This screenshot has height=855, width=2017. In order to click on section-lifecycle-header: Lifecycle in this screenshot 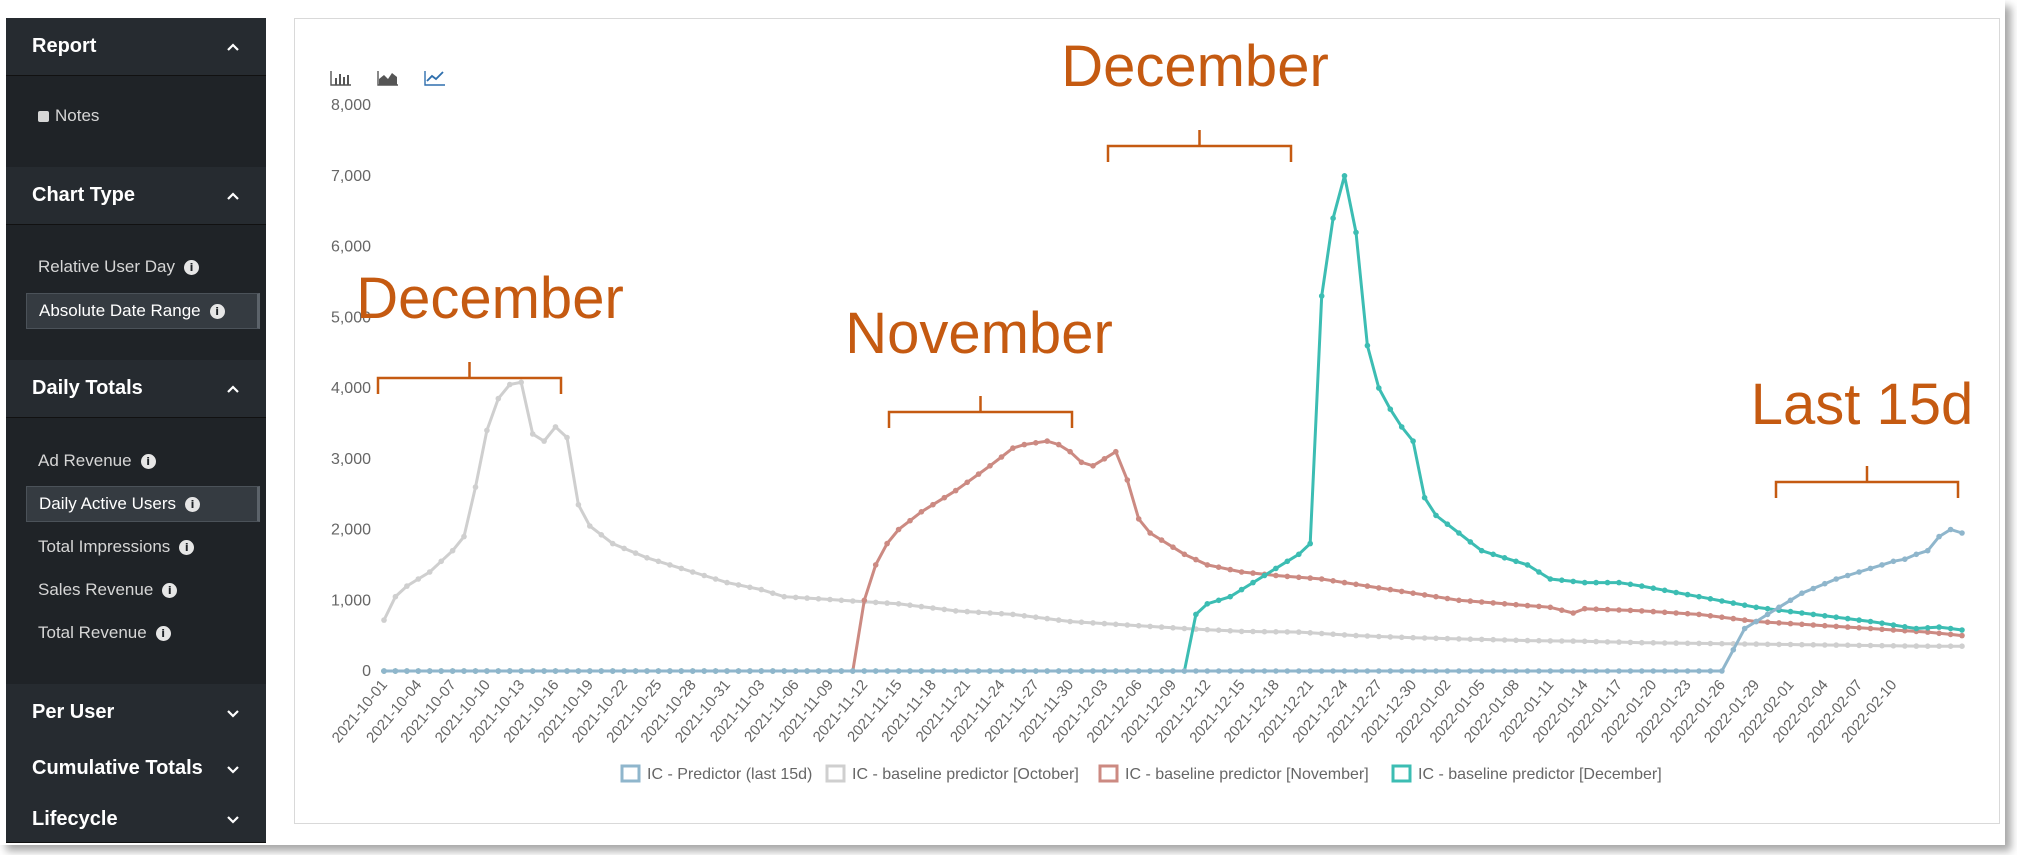, I will do `click(136, 819)`.